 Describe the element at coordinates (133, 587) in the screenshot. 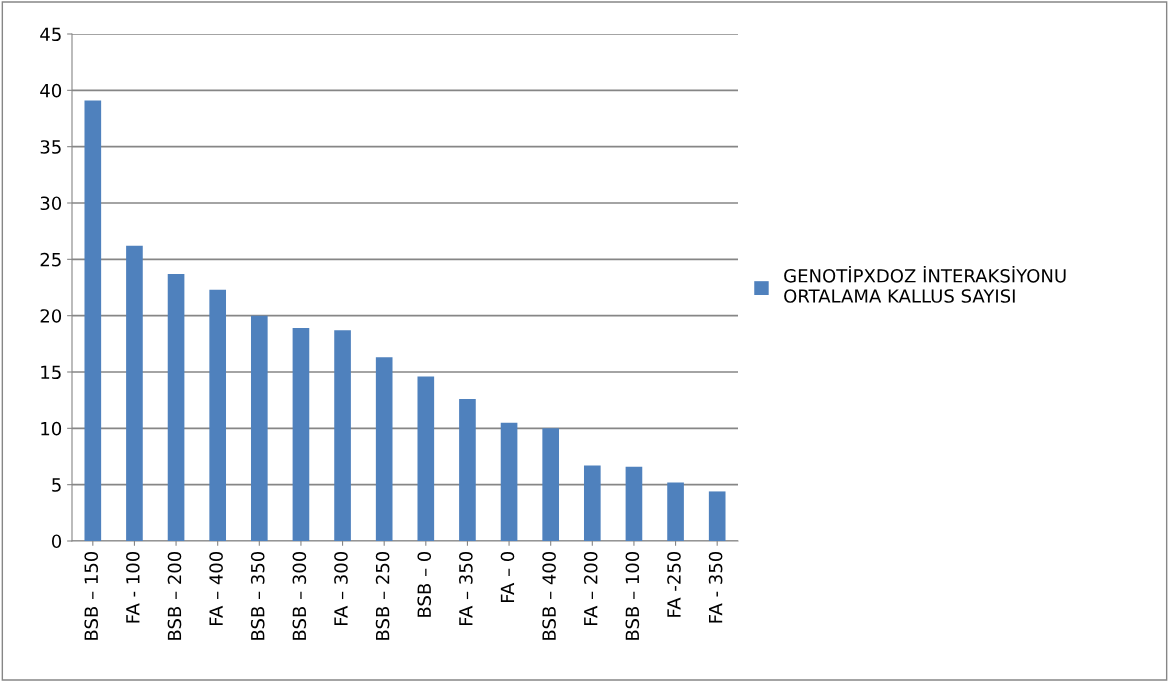

I see `x-tick-label: FA - 100` at that location.